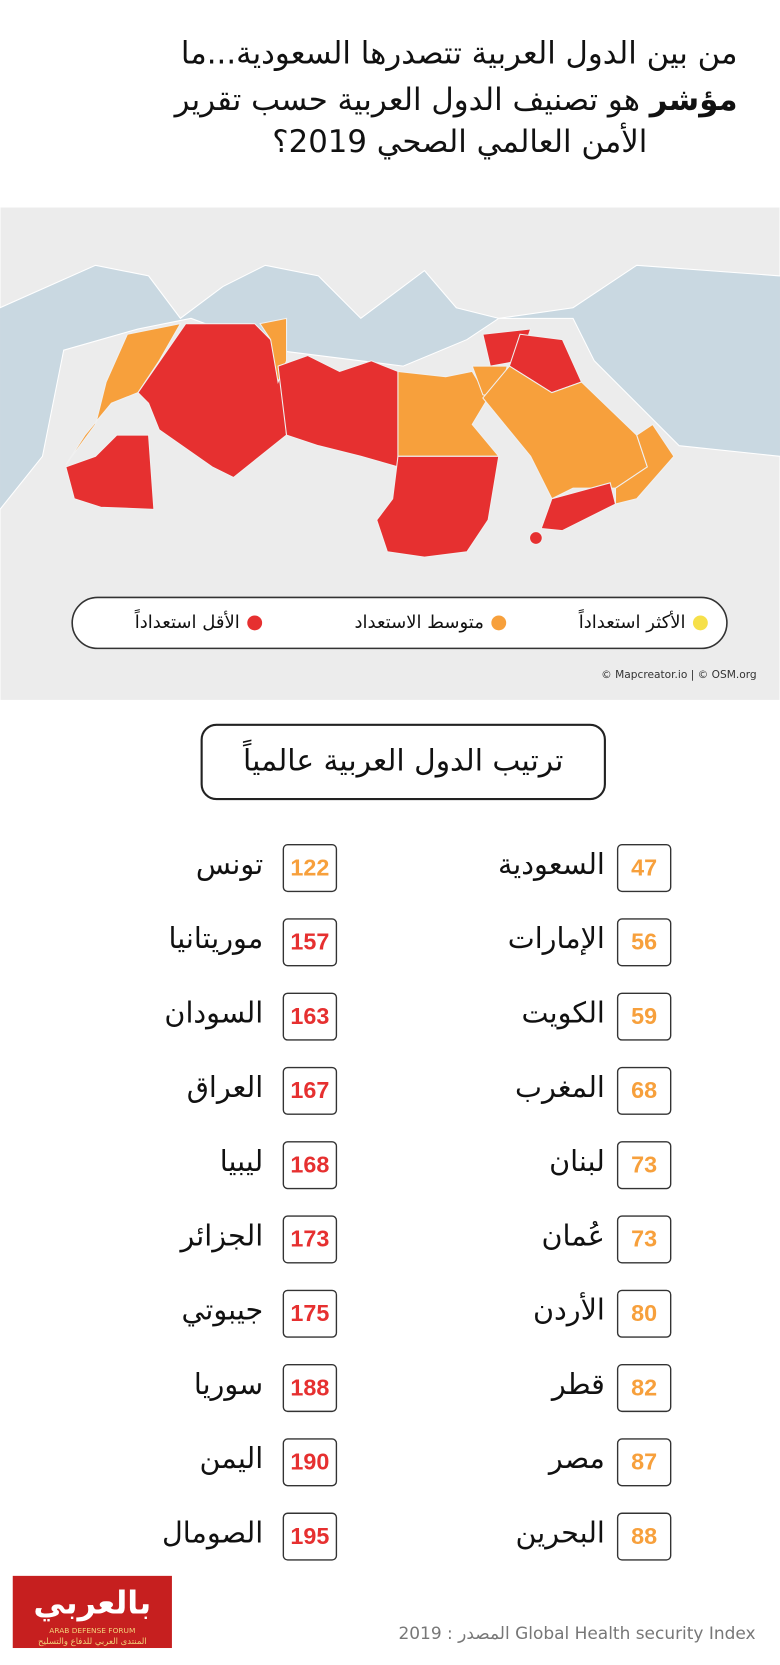 This screenshot has width=780, height=1665. I want to click on rank-number: 47, so click(644, 867).